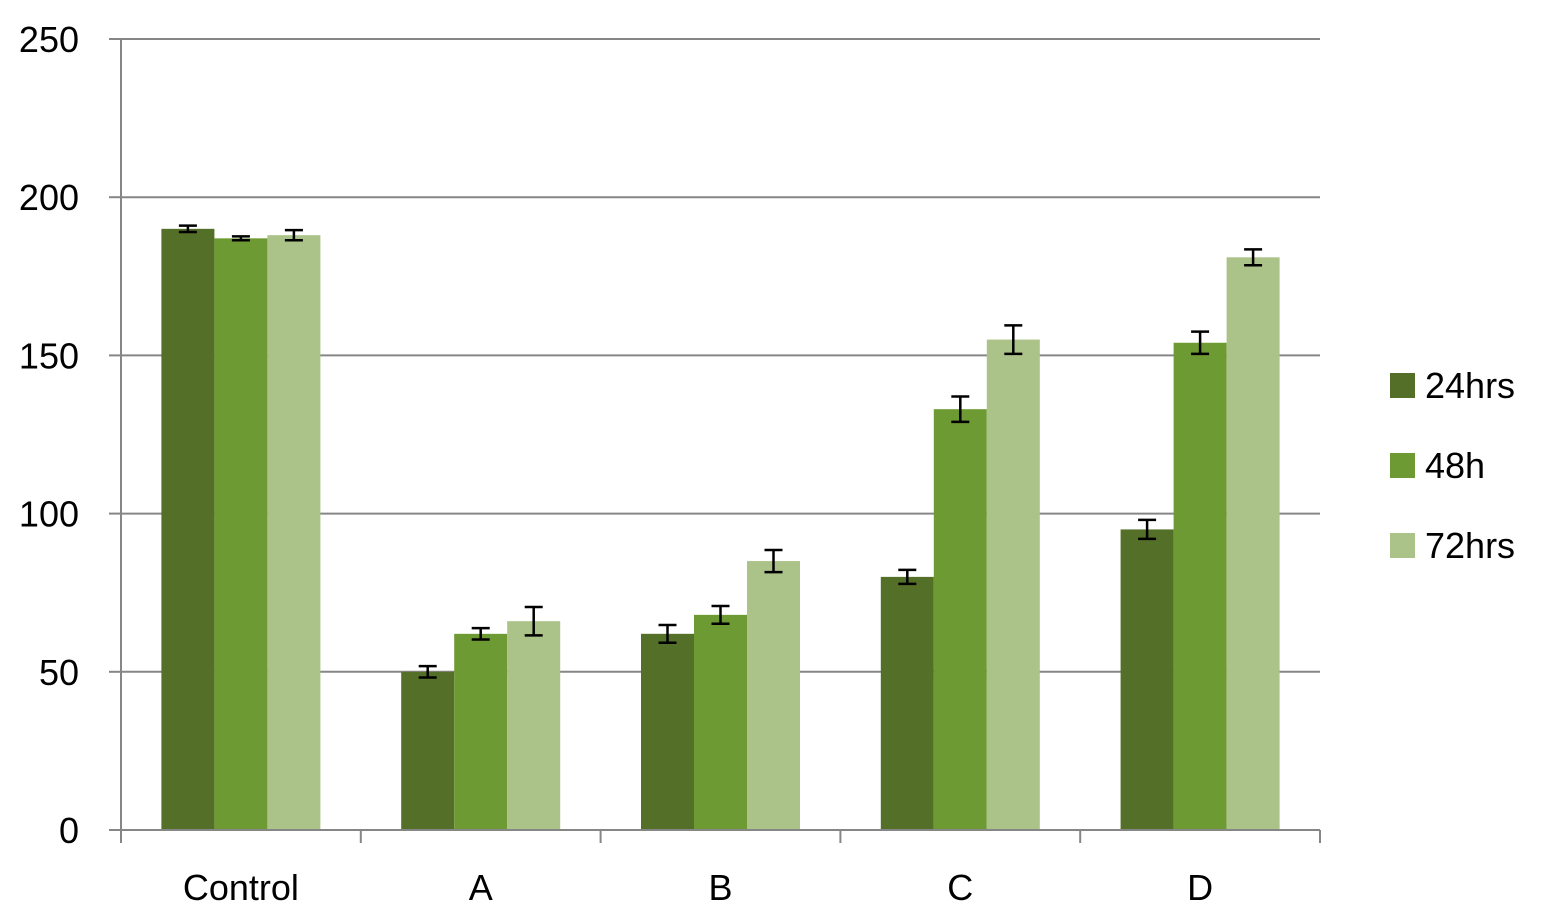  I want to click on legend-label: 72hrs, so click(1470, 545).